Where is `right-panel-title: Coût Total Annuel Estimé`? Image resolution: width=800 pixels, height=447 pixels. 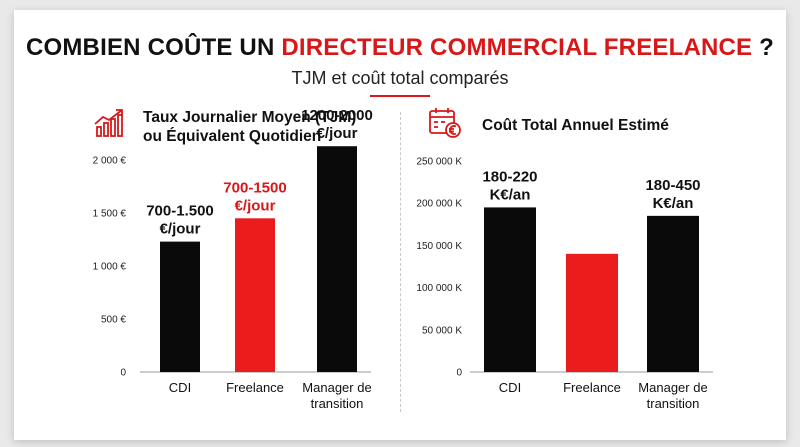 right-panel-title: Coût Total Annuel Estimé is located at coordinates (575, 125).